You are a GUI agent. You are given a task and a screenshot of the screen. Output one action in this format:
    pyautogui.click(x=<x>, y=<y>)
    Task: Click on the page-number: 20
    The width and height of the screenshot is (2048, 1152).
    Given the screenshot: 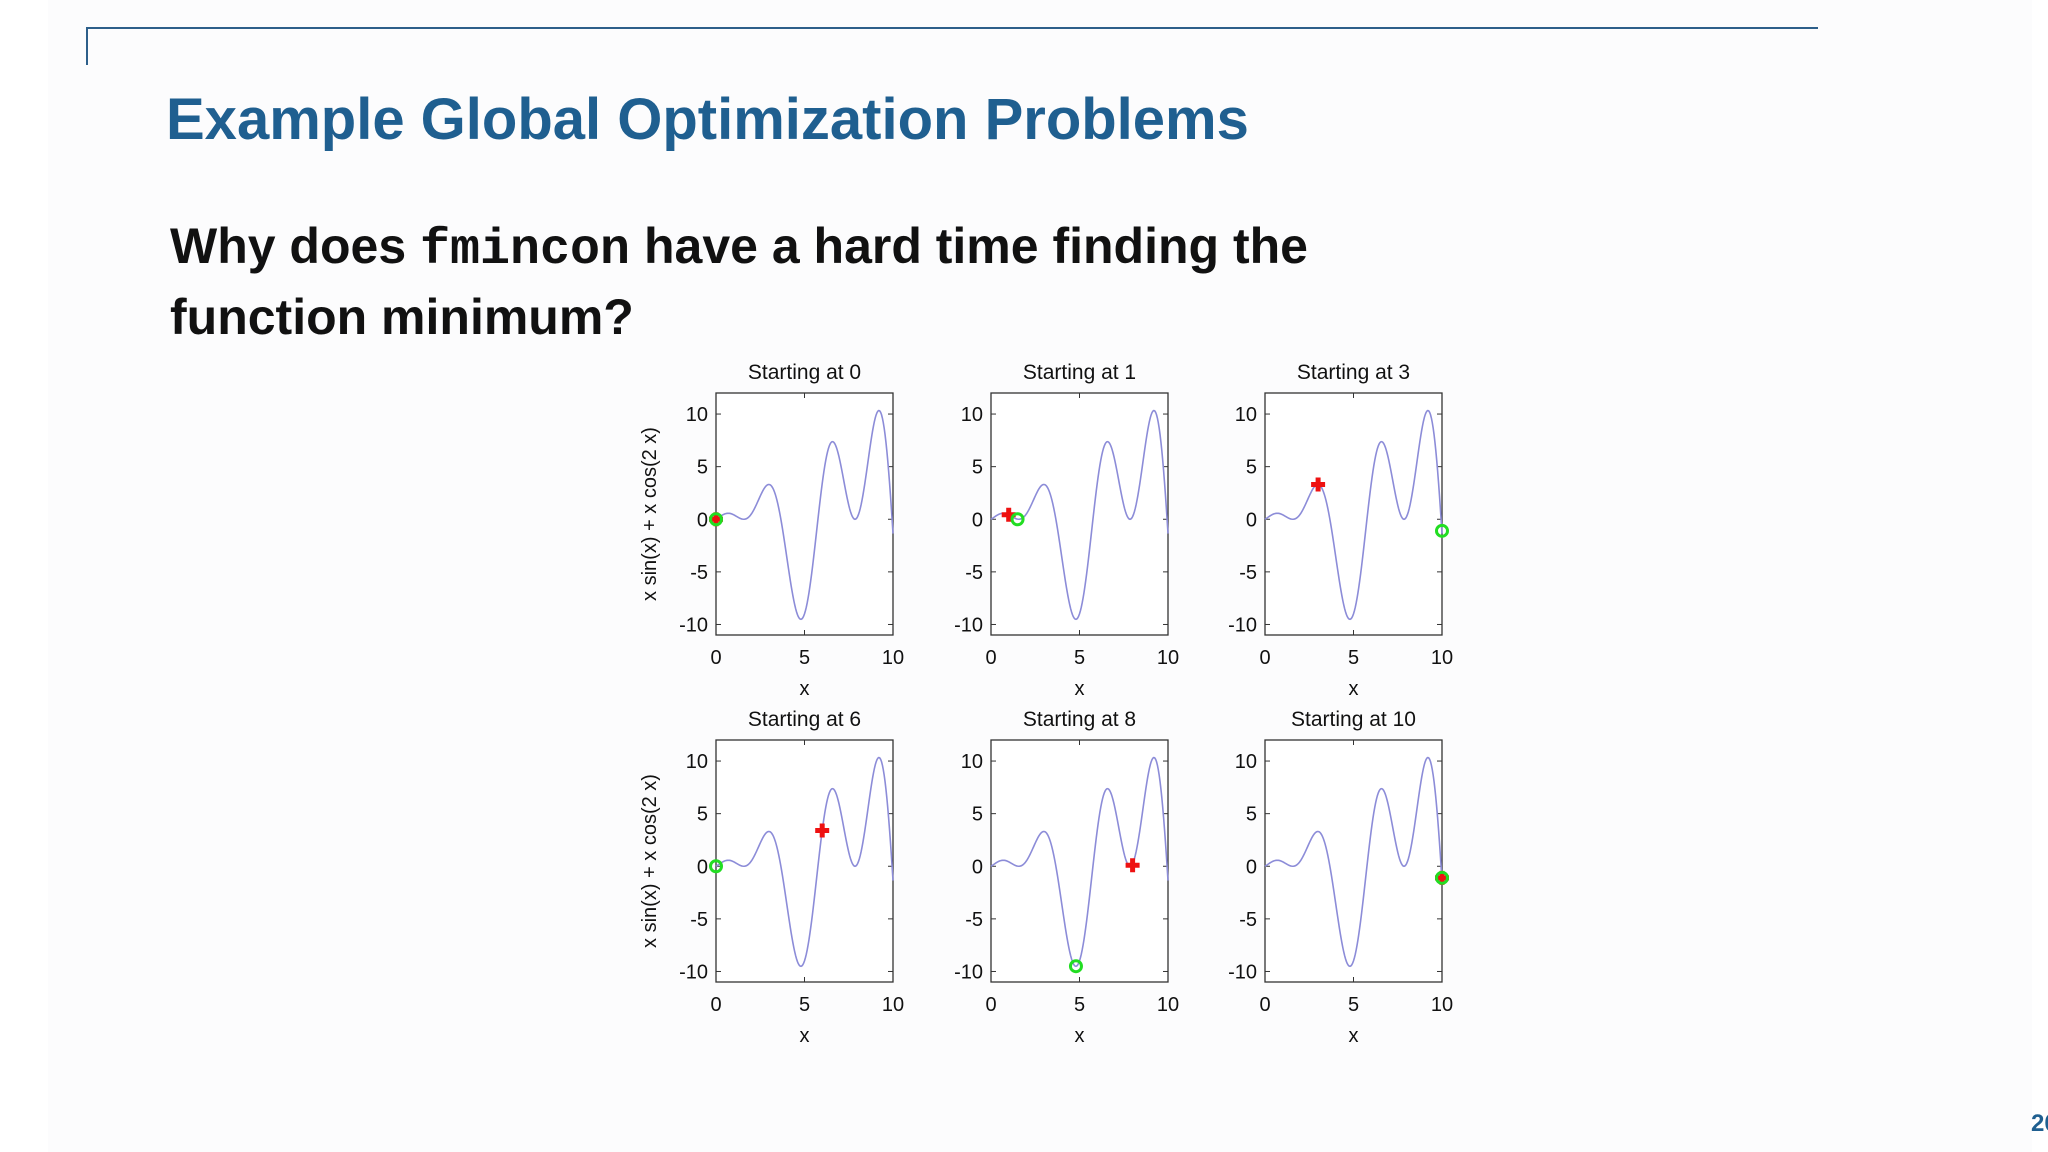 What is the action you would take?
    pyautogui.click(x=2039, y=1123)
    